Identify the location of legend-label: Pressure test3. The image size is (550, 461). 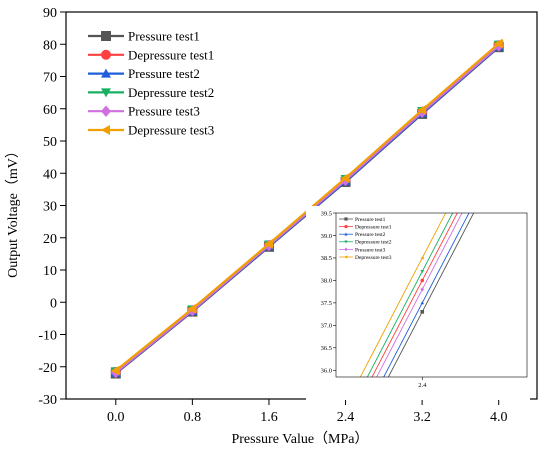
(164, 111).